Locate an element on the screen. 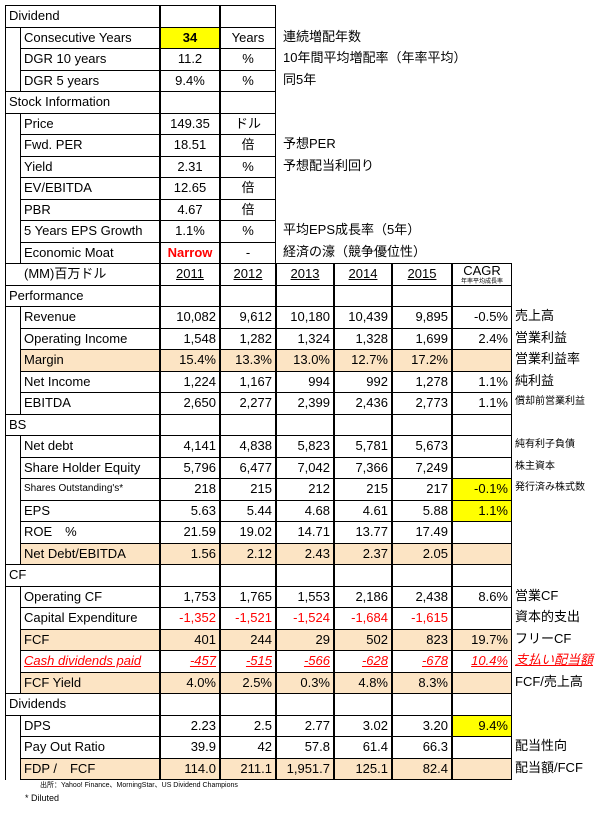  value: 2.37 is located at coordinates (363, 553).